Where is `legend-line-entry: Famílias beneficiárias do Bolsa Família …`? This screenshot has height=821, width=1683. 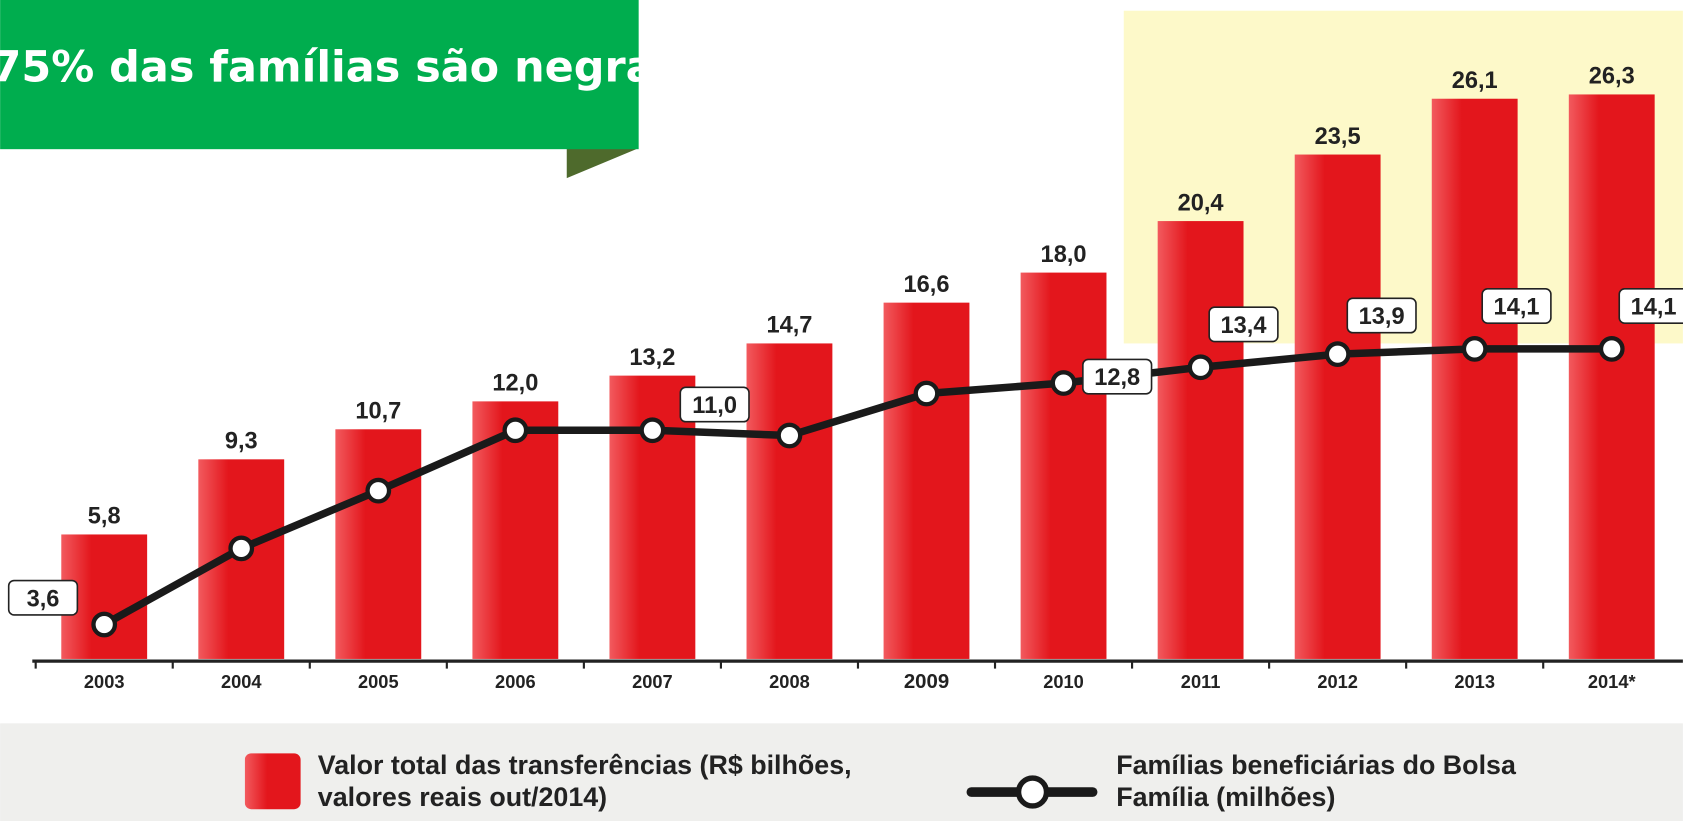
legend-line-entry: Famílias beneficiárias do Bolsa Família … is located at coordinates (1316, 781).